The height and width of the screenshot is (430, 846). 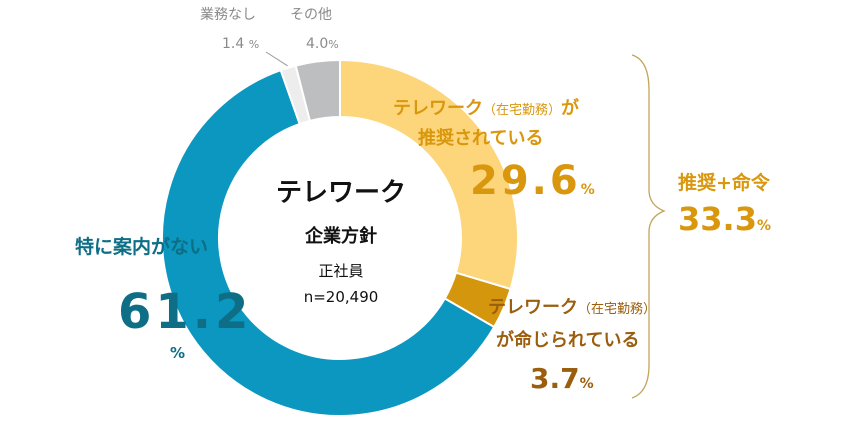 I want to click on center-title: テレワーク, so click(x=340, y=193).